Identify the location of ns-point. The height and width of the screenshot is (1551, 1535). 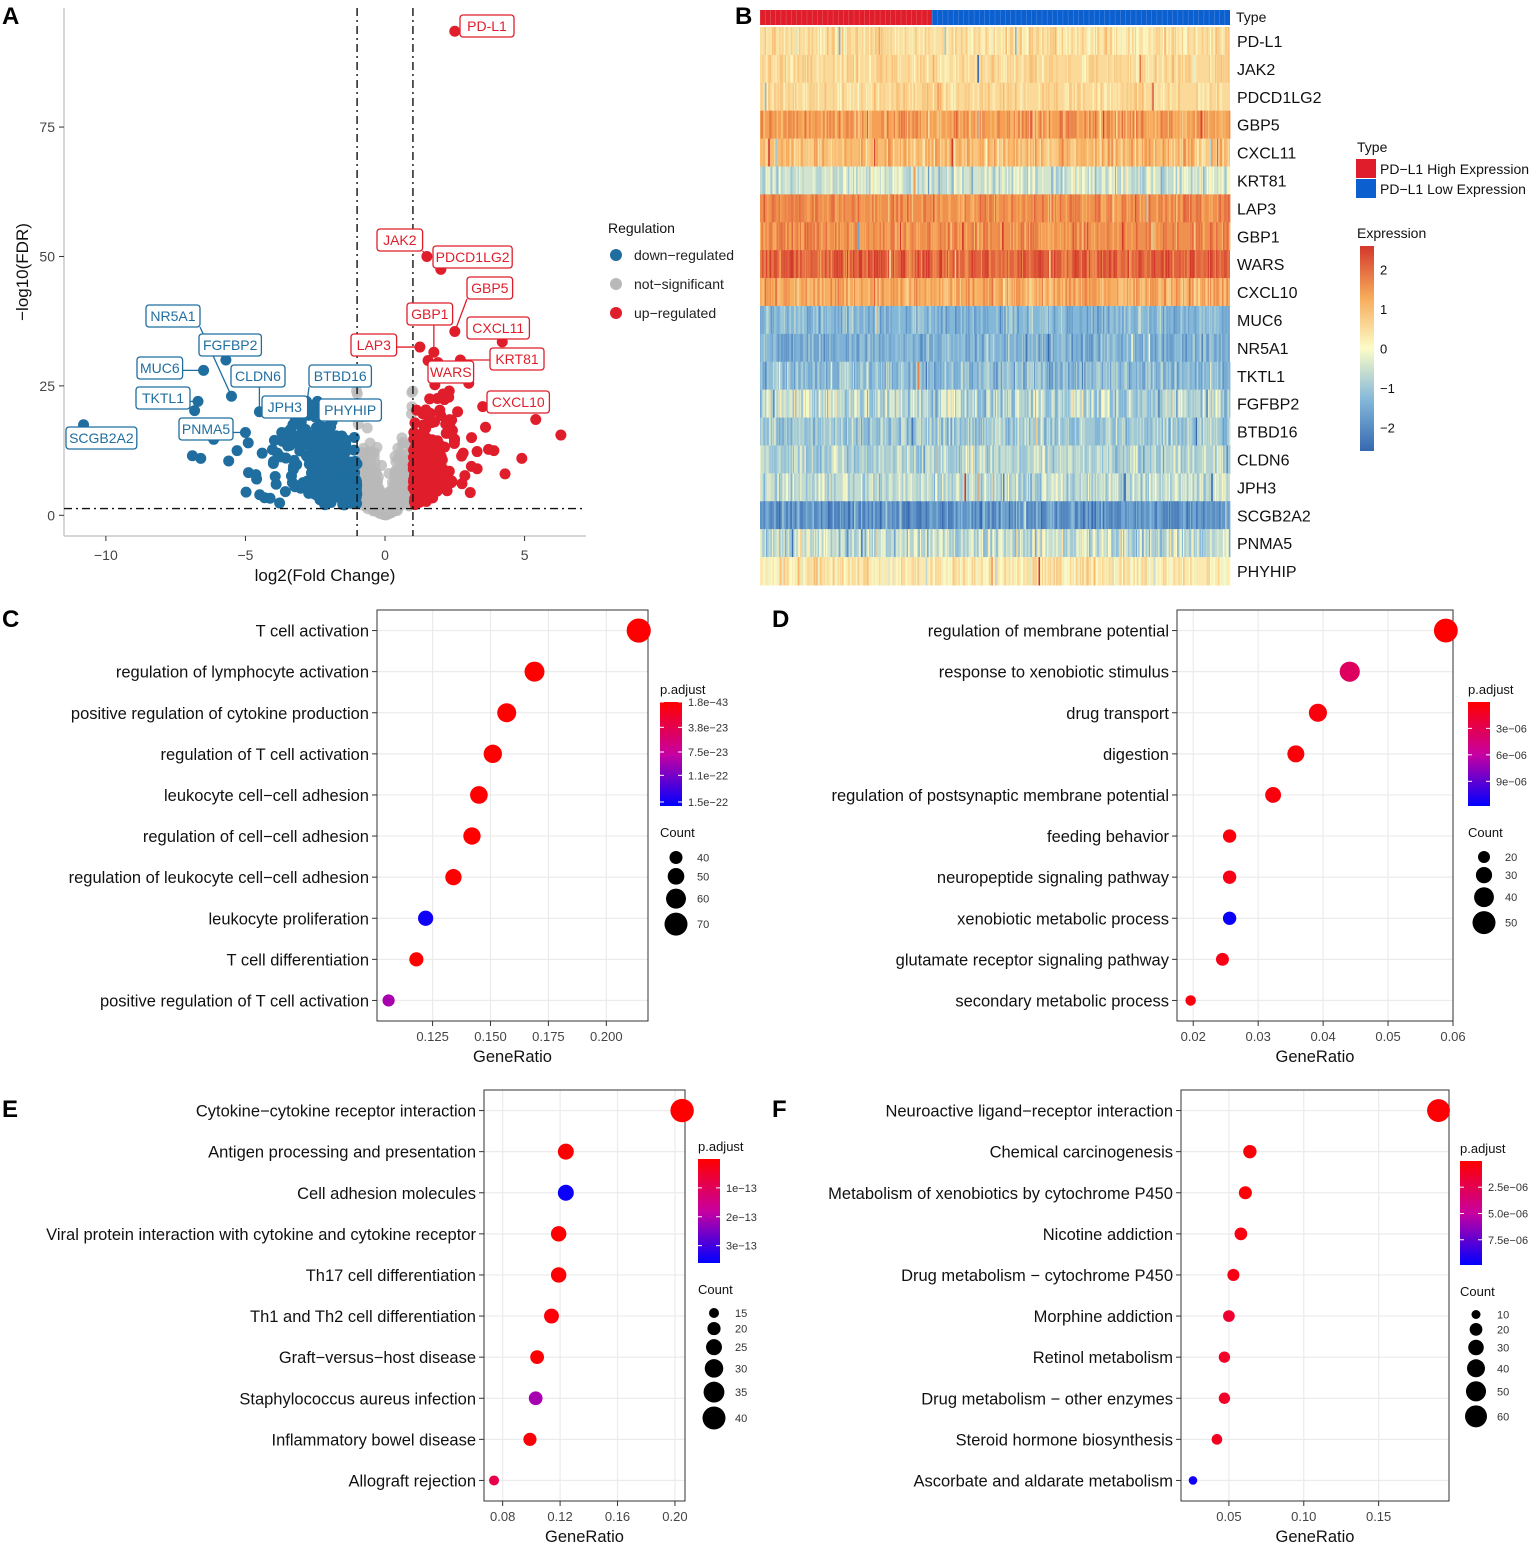
(389, 511).